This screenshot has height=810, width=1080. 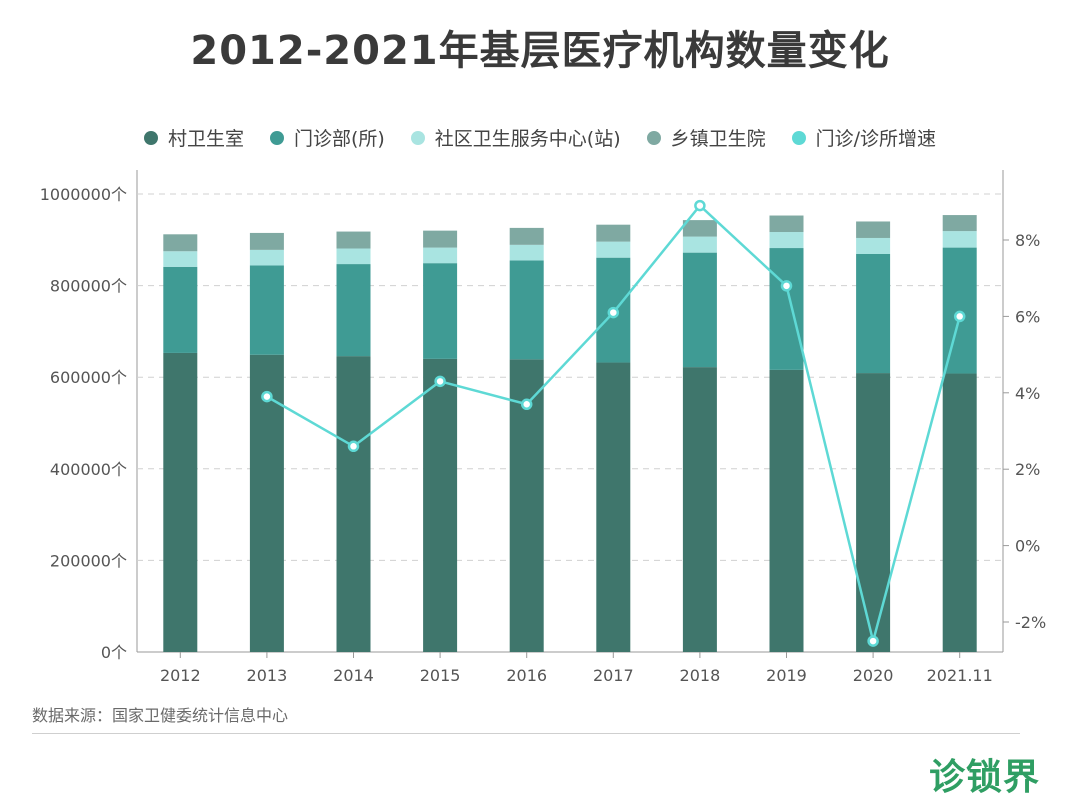 What do you see at coordinates (527, 139) in the screenshot?
I see `legend-label-community: 社区卫生服务中心(站)` at bounding box center [527, 139].